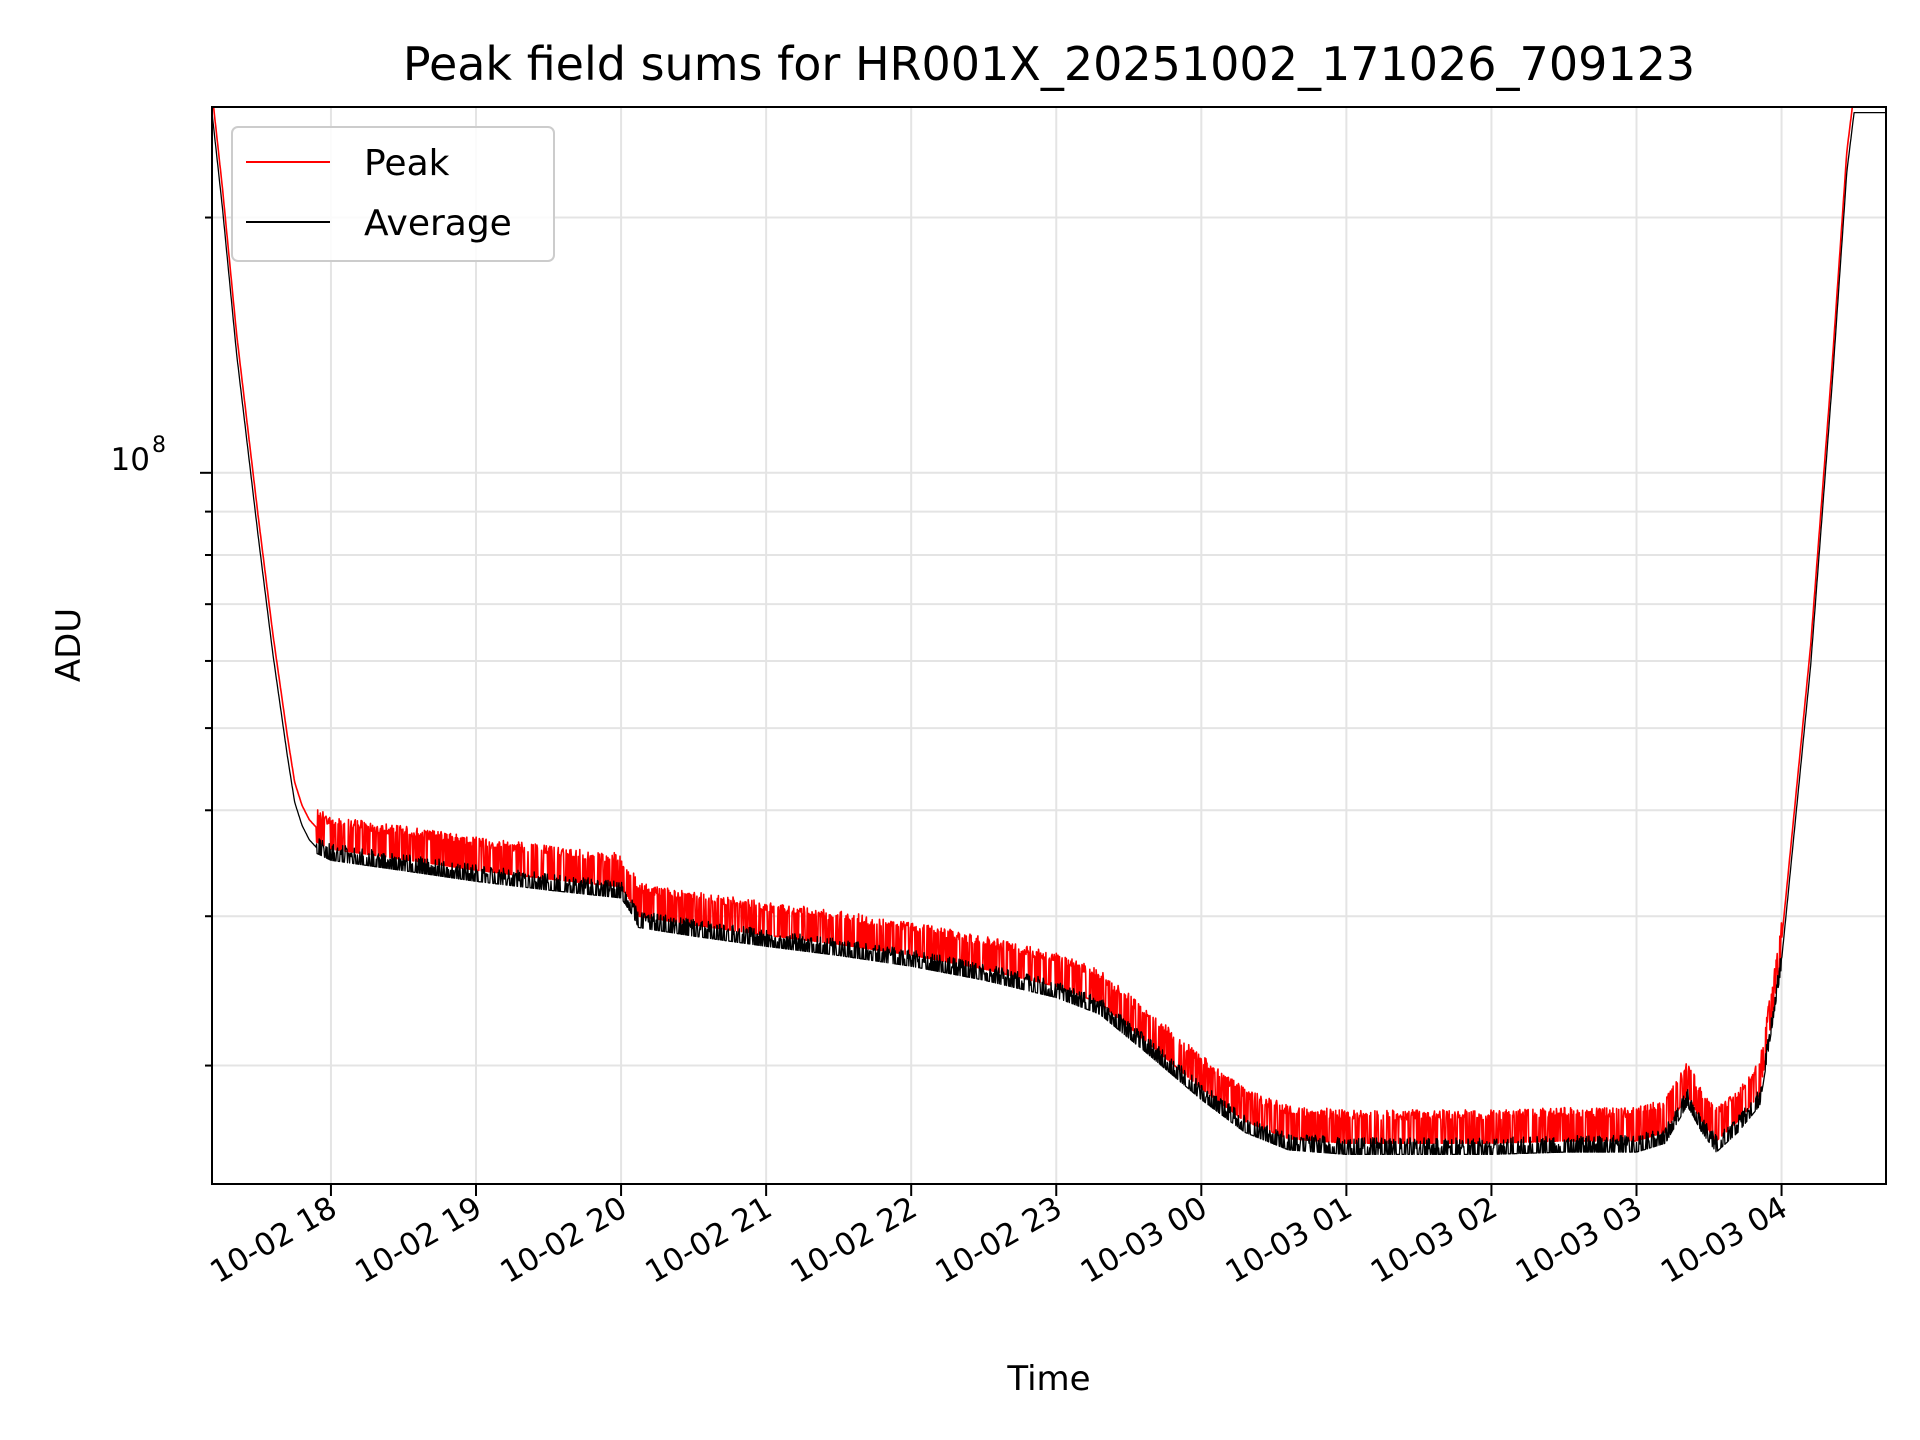  Describe the element at coordinates (1048, 1379) in the screenshot. I see `x-axis-label: Time` at that location.